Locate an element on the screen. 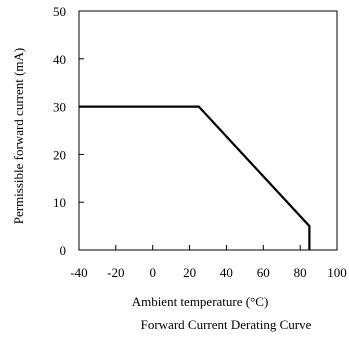  x-tick-label: 60 is located at coordinates (263, 272).